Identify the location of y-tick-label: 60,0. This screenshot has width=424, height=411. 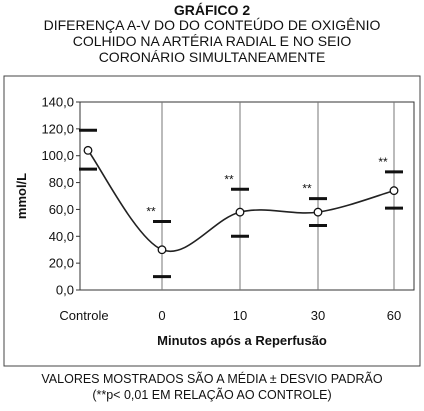
(61, 209).